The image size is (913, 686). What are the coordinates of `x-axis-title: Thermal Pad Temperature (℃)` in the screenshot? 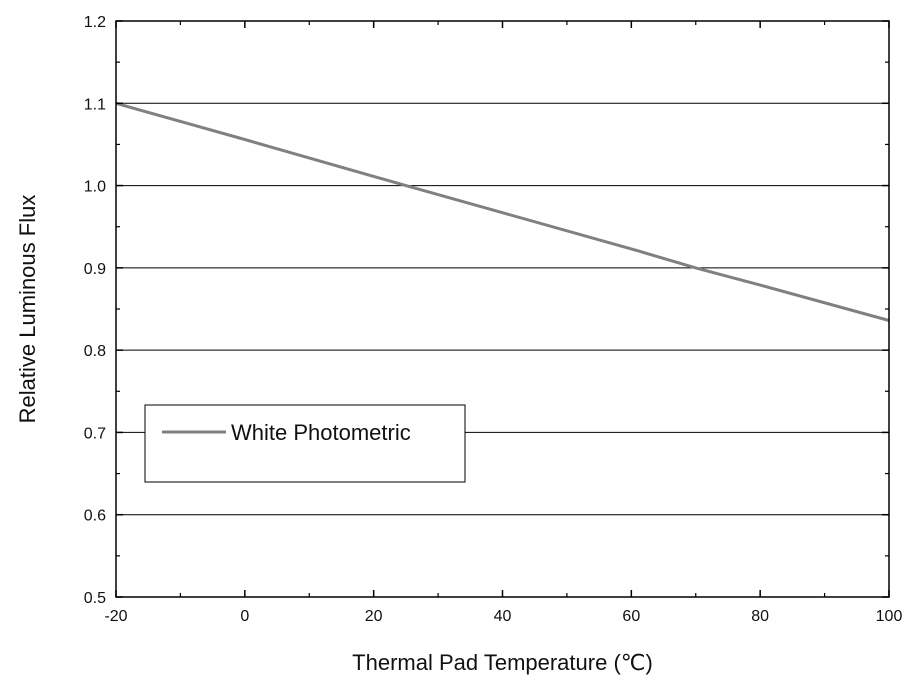 It's located at (502, 662).